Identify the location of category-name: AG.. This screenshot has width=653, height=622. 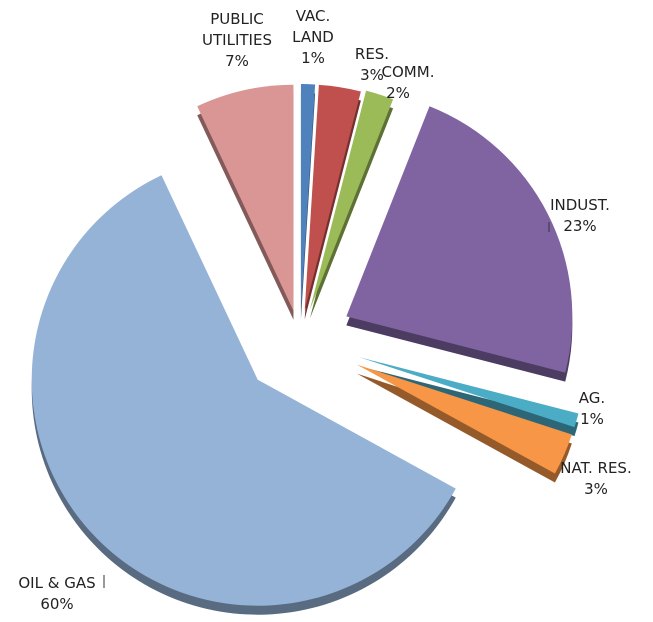
(592, 398).